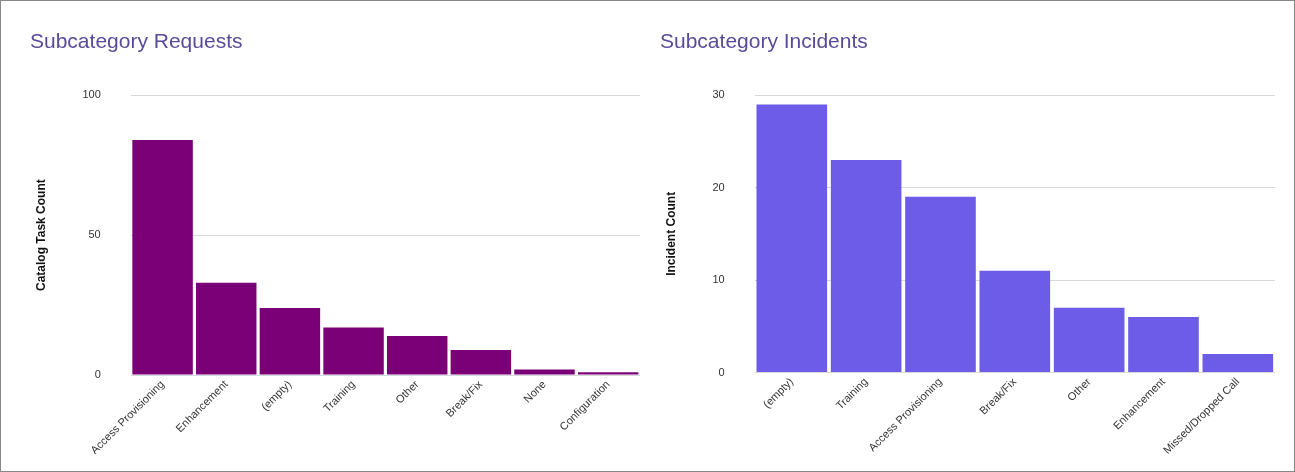  I want to click on y-axis-title: Incident Count, so click(670, 233).